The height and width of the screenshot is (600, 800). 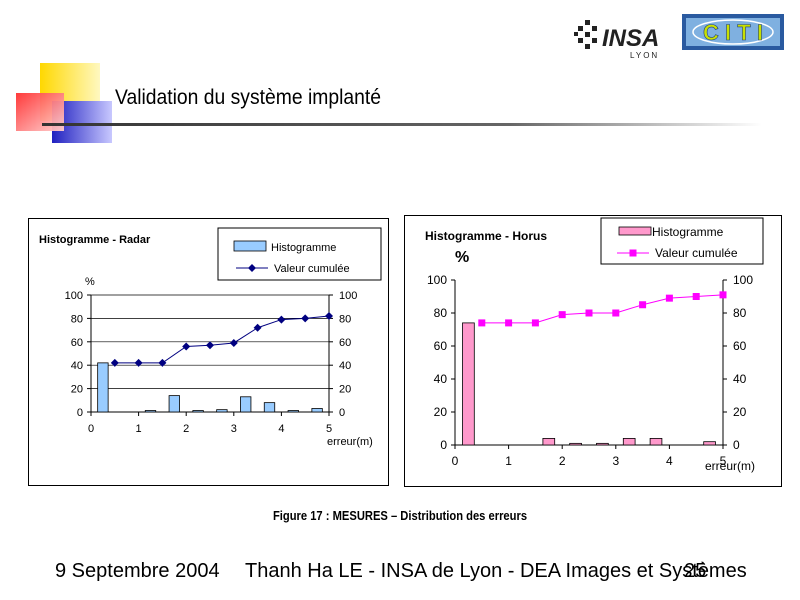 What do you see at coordinates (402, 124) in the screenshot?
I see `title-rule` at bounding box center [402, 124].